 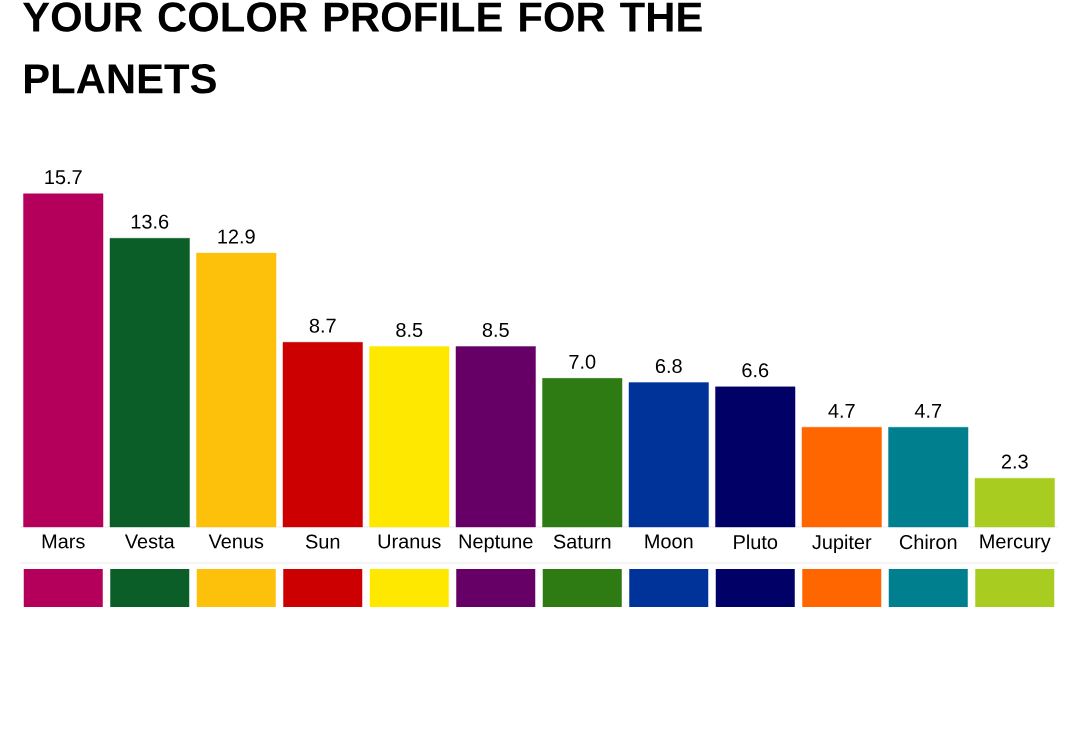 I want to click on data-label: 6.8, so click(x=668, y=366).